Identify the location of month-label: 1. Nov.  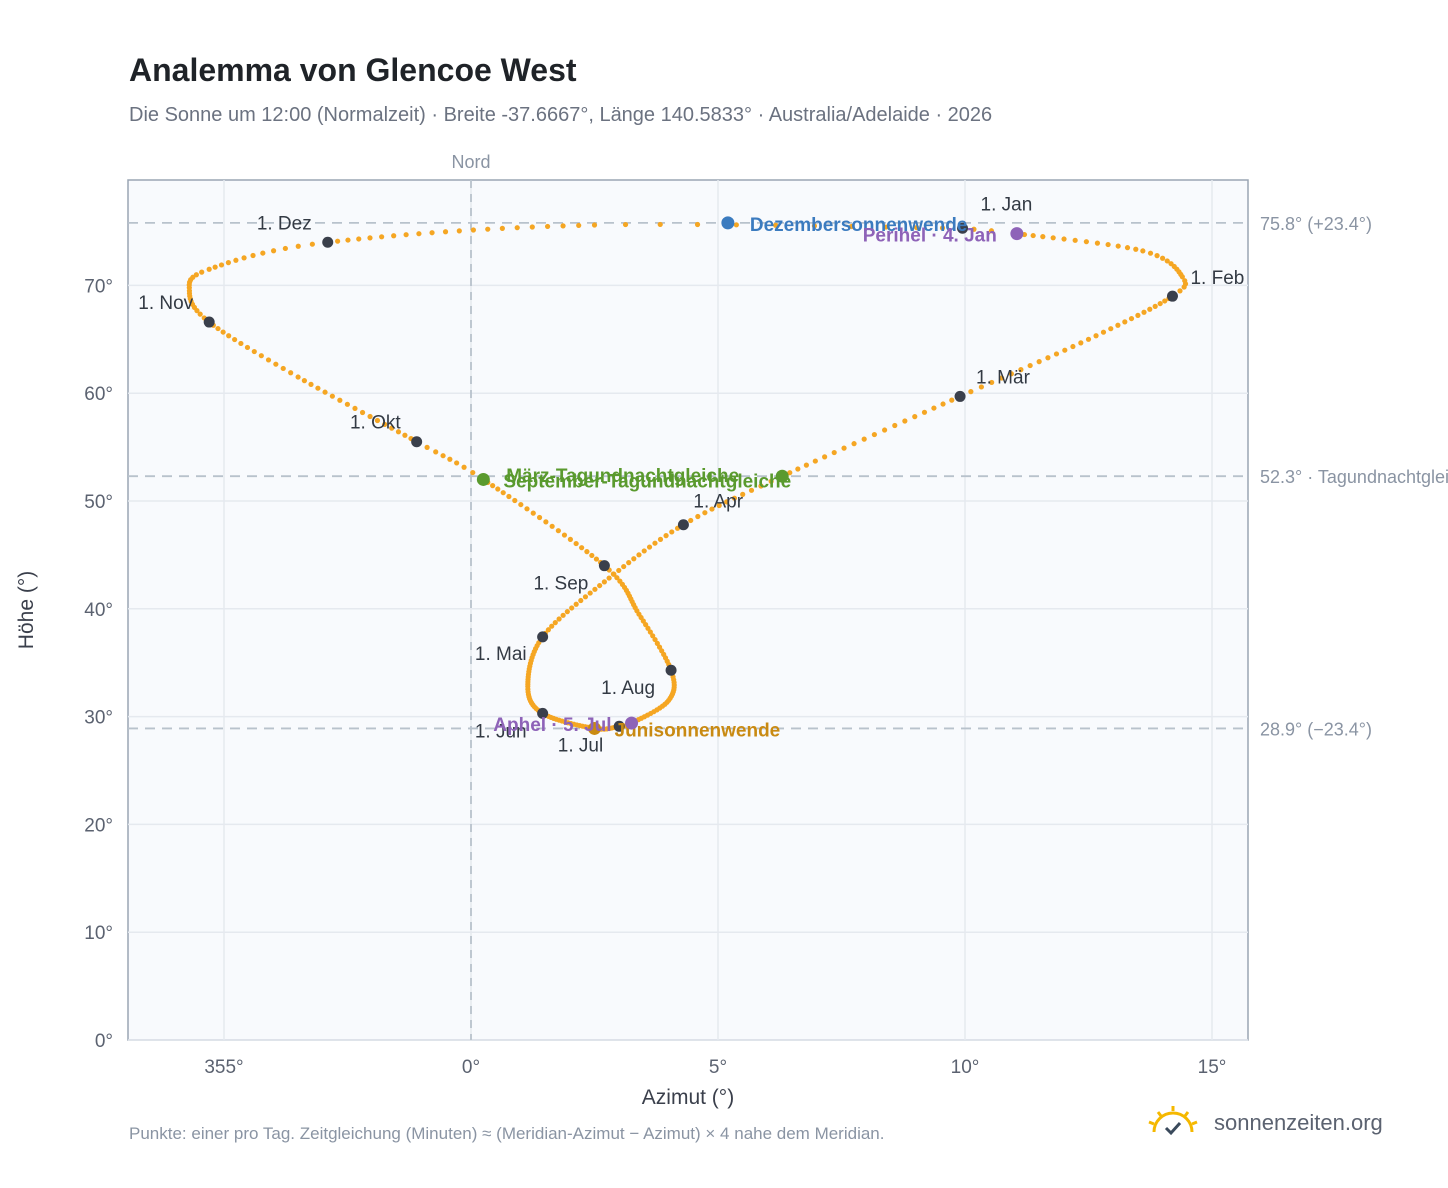
(165, 303).